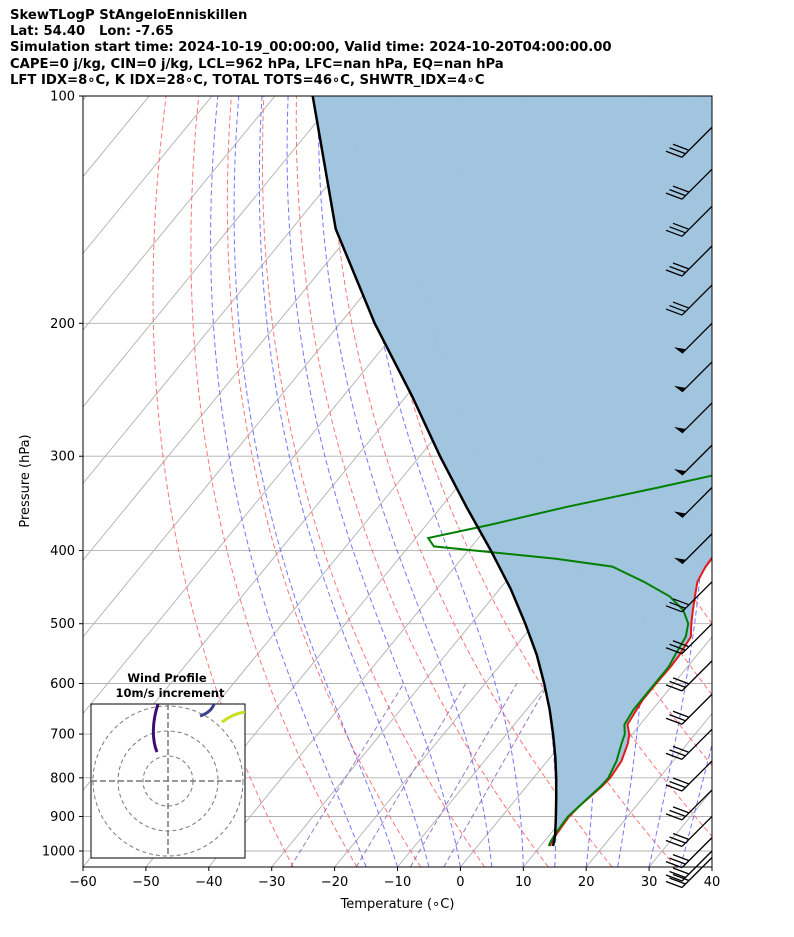  I want to click on y-tick-label: 400, so click(62, 551).